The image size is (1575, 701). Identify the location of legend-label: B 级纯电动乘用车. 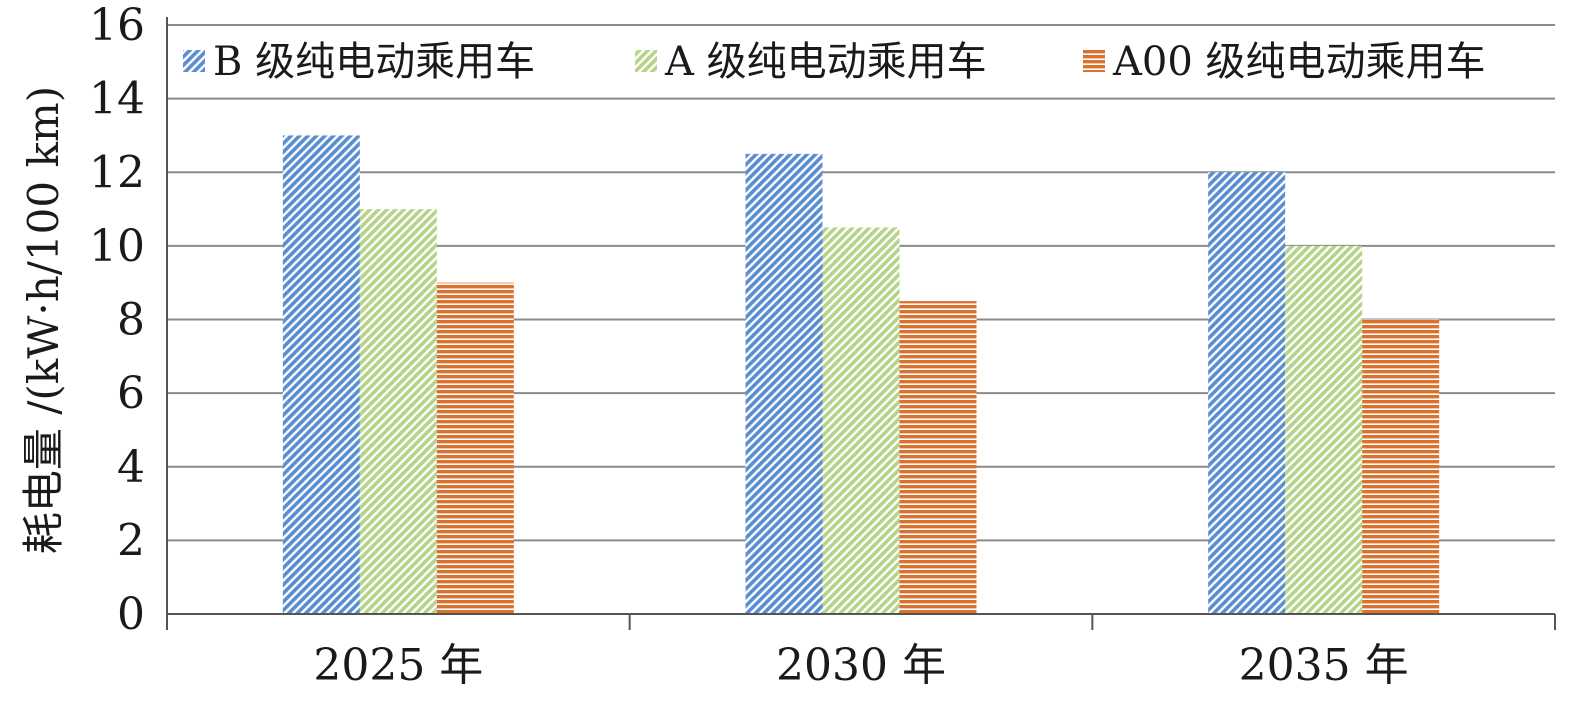
(374, 62).